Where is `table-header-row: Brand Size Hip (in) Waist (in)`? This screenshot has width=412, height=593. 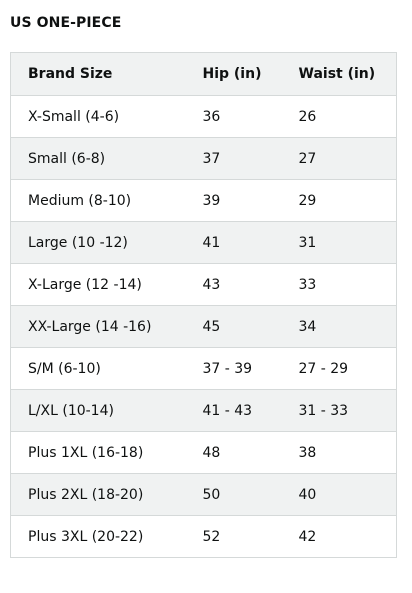
table-header-row: Brand Size Hip (in) Waist (in) is located at coordinates (203, 74).